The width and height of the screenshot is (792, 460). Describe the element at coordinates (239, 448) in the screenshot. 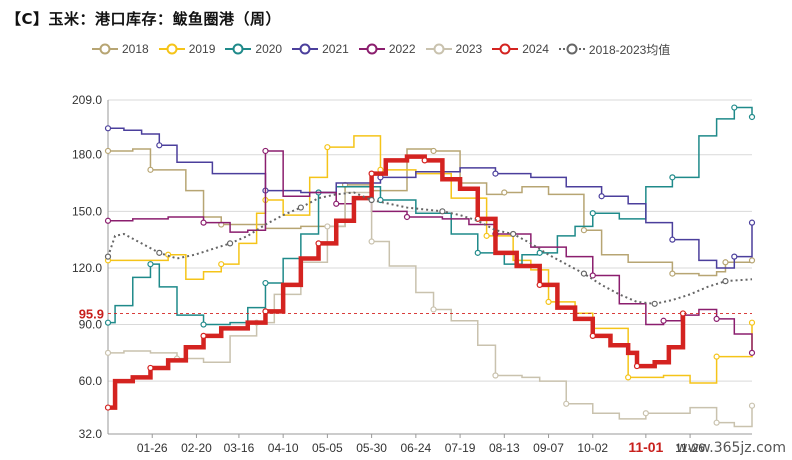

I see `x-tick-label: 03-16` at that location.